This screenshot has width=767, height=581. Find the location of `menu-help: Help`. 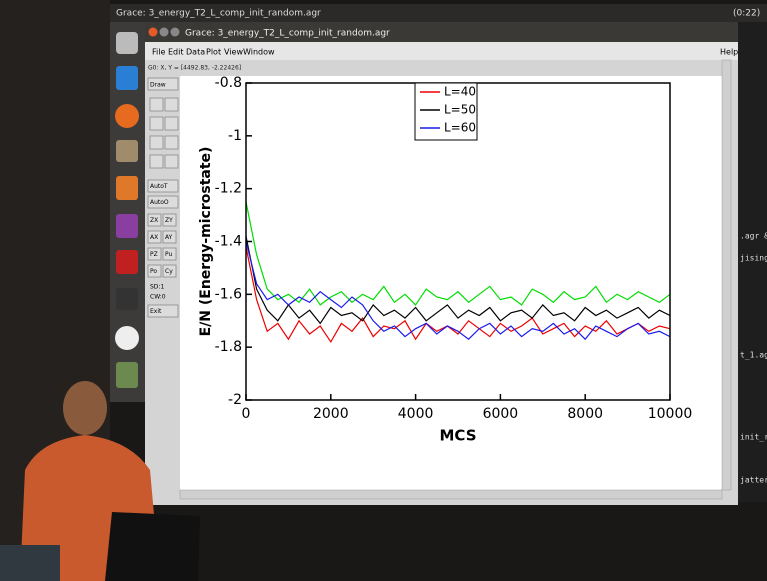

menu-help: Help is located at coordinates (729, 52).